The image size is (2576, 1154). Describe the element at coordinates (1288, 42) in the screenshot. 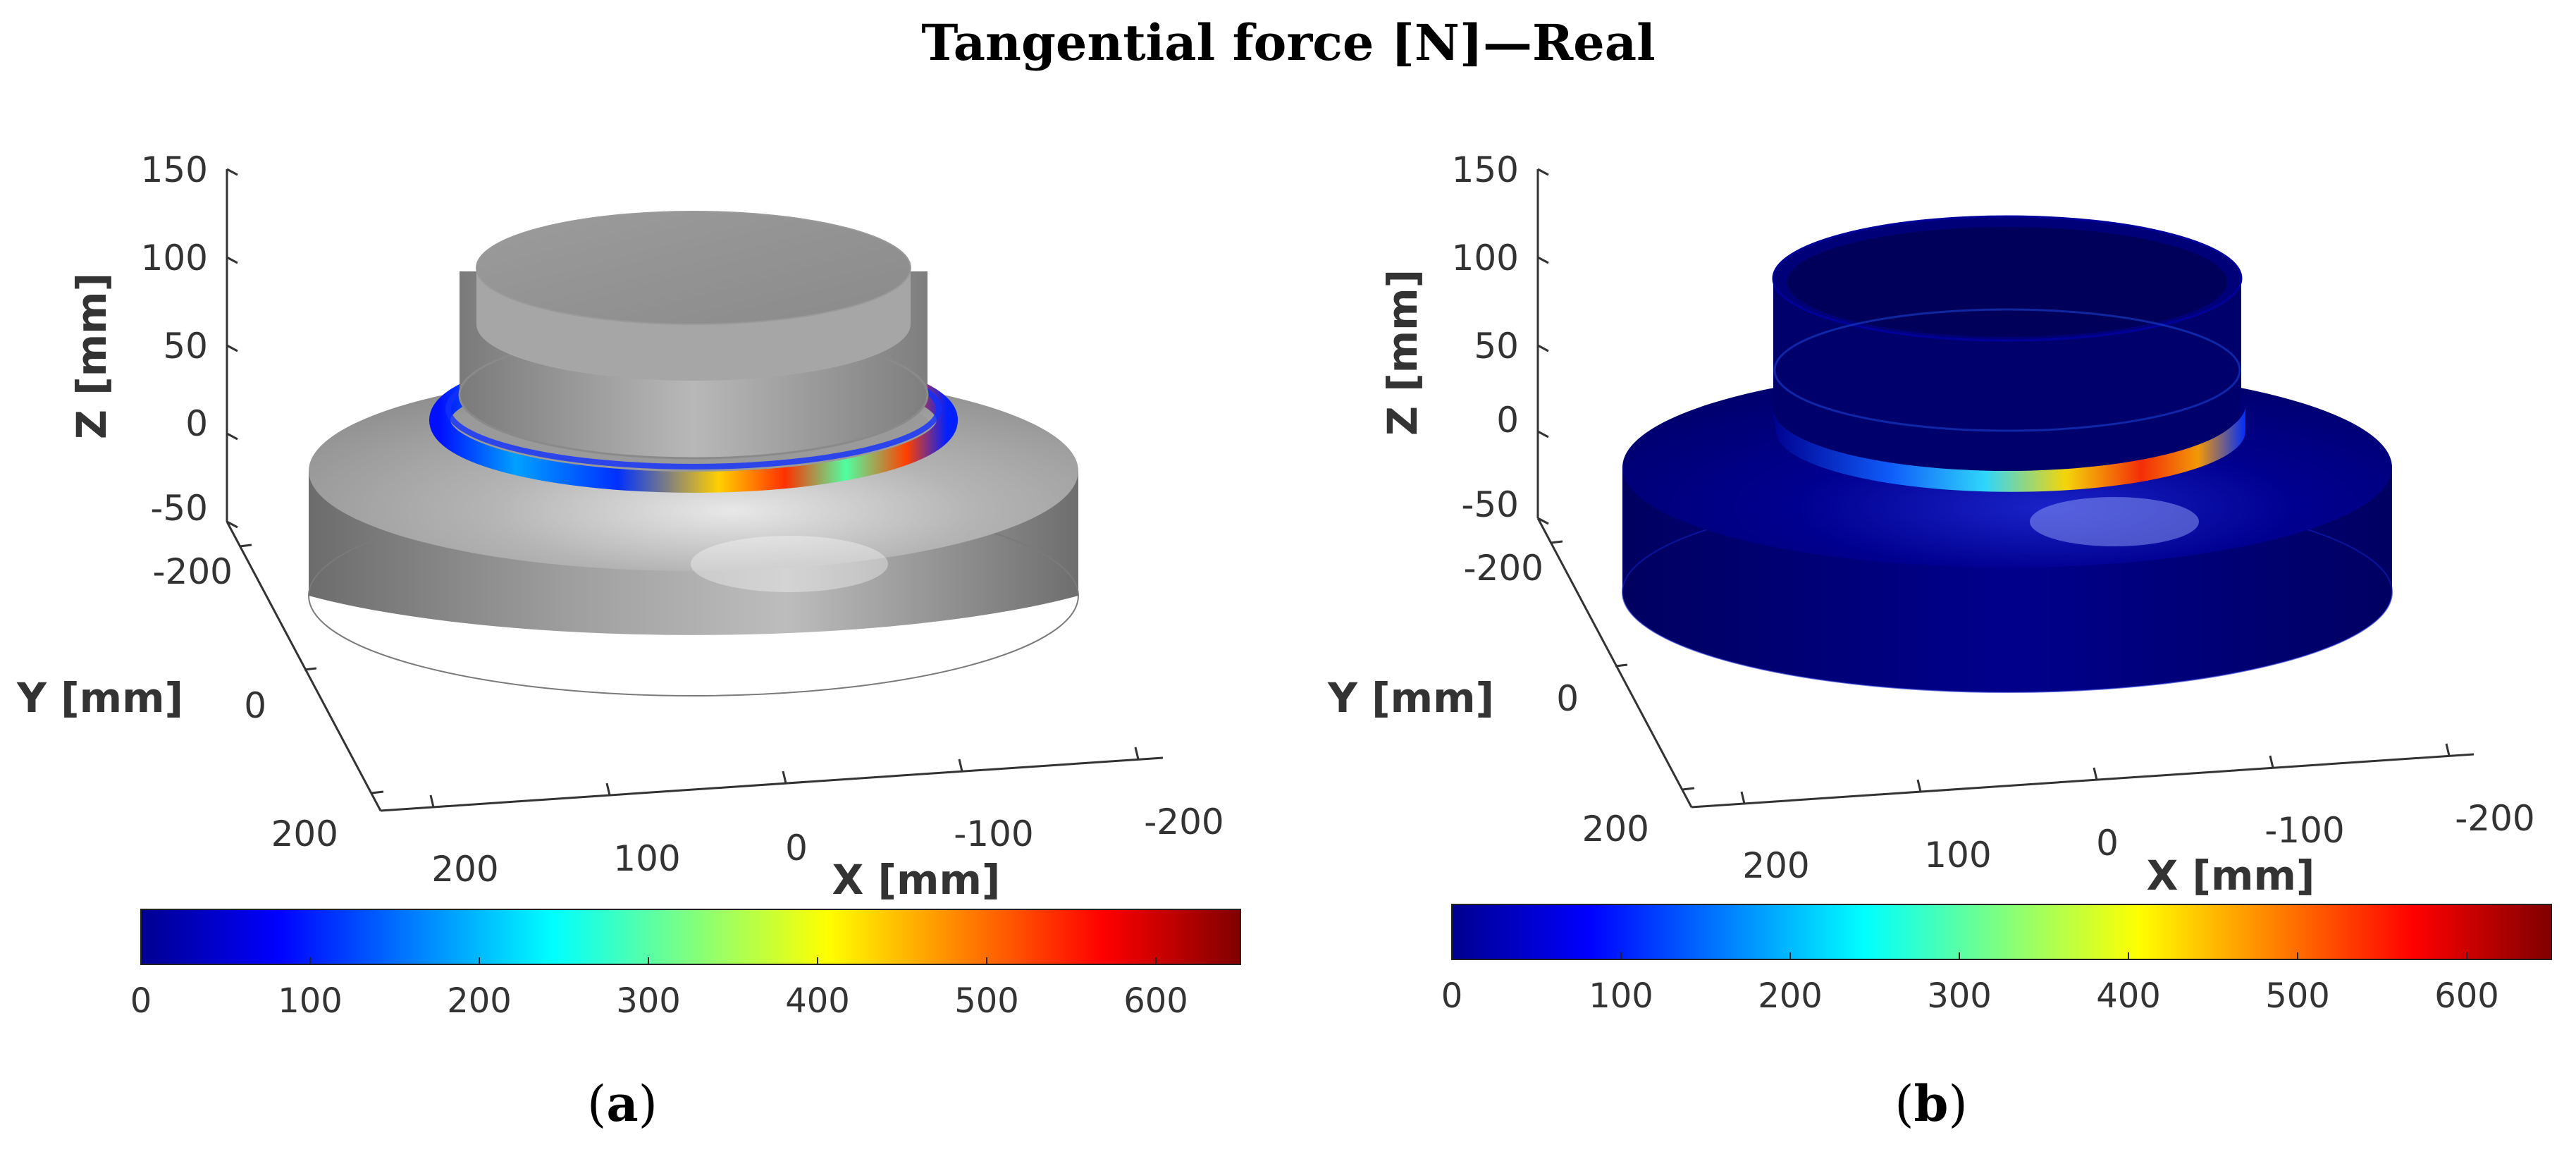

I see `figure-title: Tangential force [N]—Real` at that location.